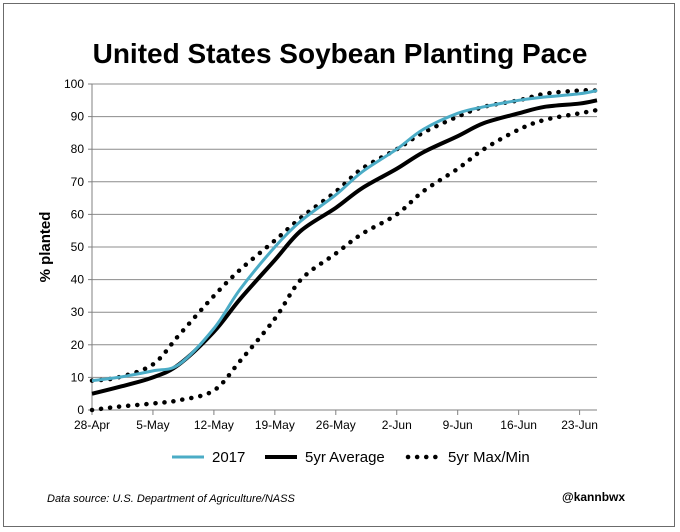 Image resolution: width=680 pixels, height=532 pixels. What do you see at coordinates (80, 410) in the screenshot?
I see `y-tick-label: 0` at bounding box center [80, 410].